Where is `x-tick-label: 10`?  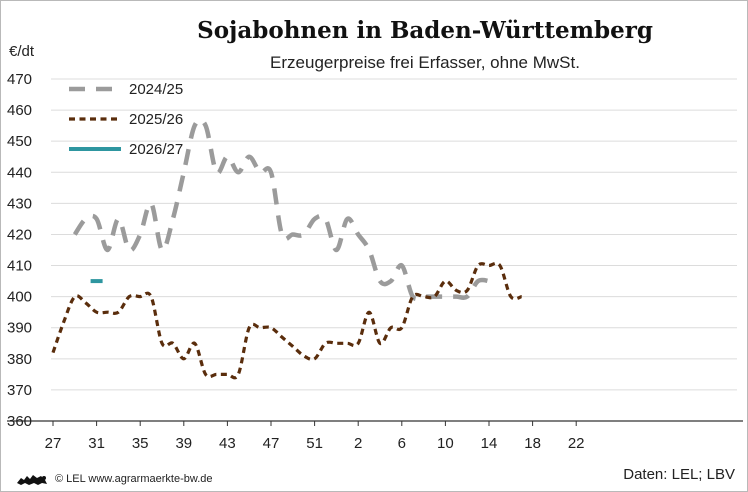 x-tick-label: 10 is located at coordinates (445, 443).